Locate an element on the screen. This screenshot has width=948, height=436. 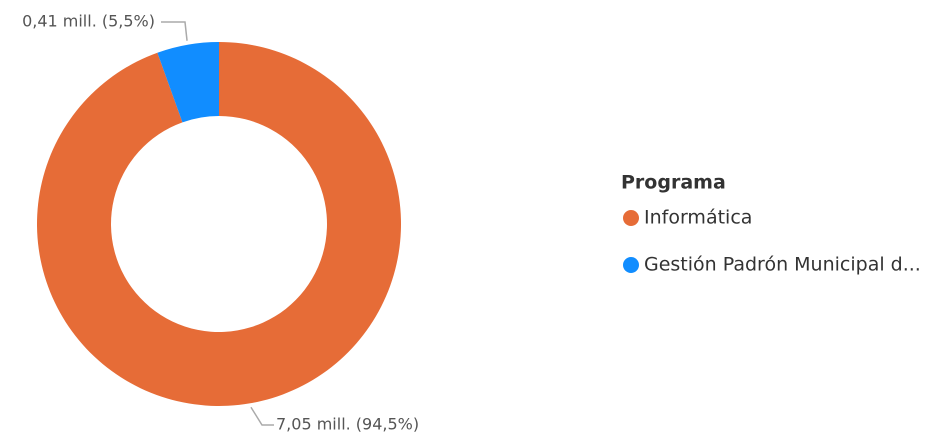
legend-label: Informática is located at coordinates (698, 218).